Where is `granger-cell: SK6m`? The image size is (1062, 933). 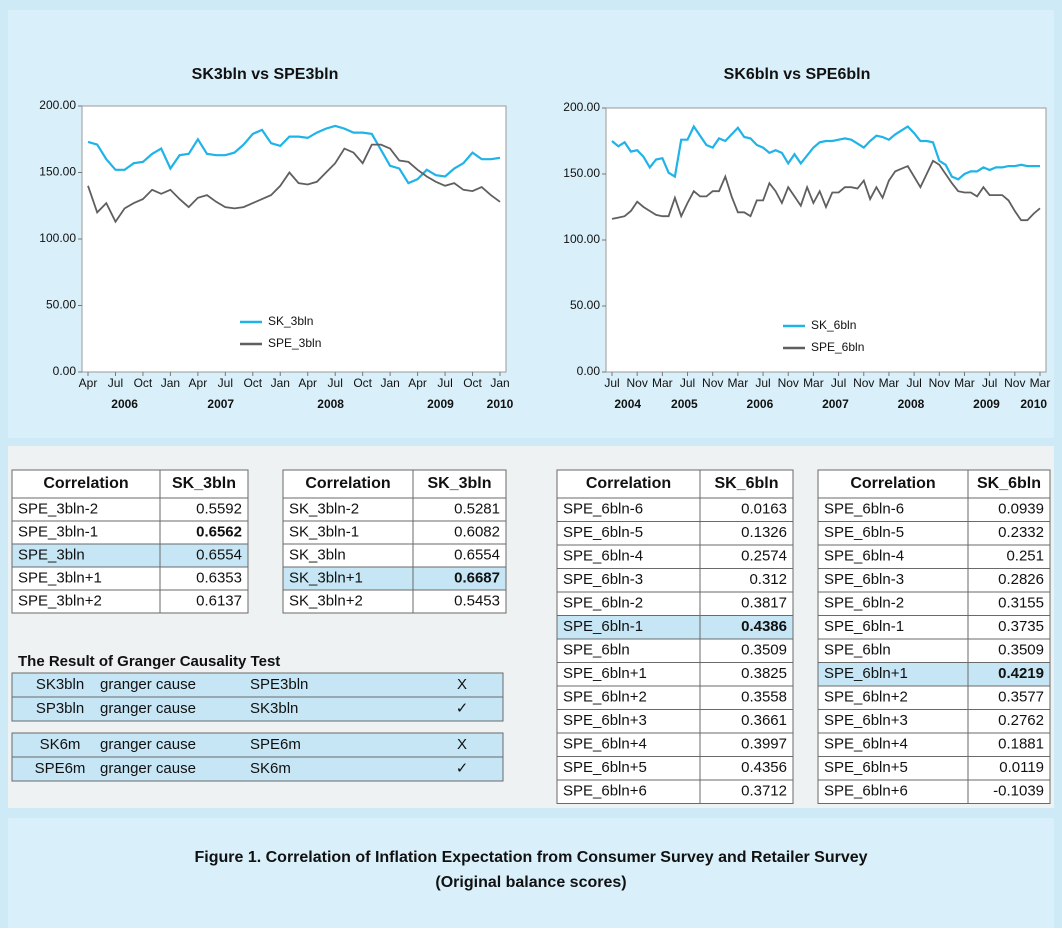
granger-cell: SK6m is located at coordinates (270, 768).